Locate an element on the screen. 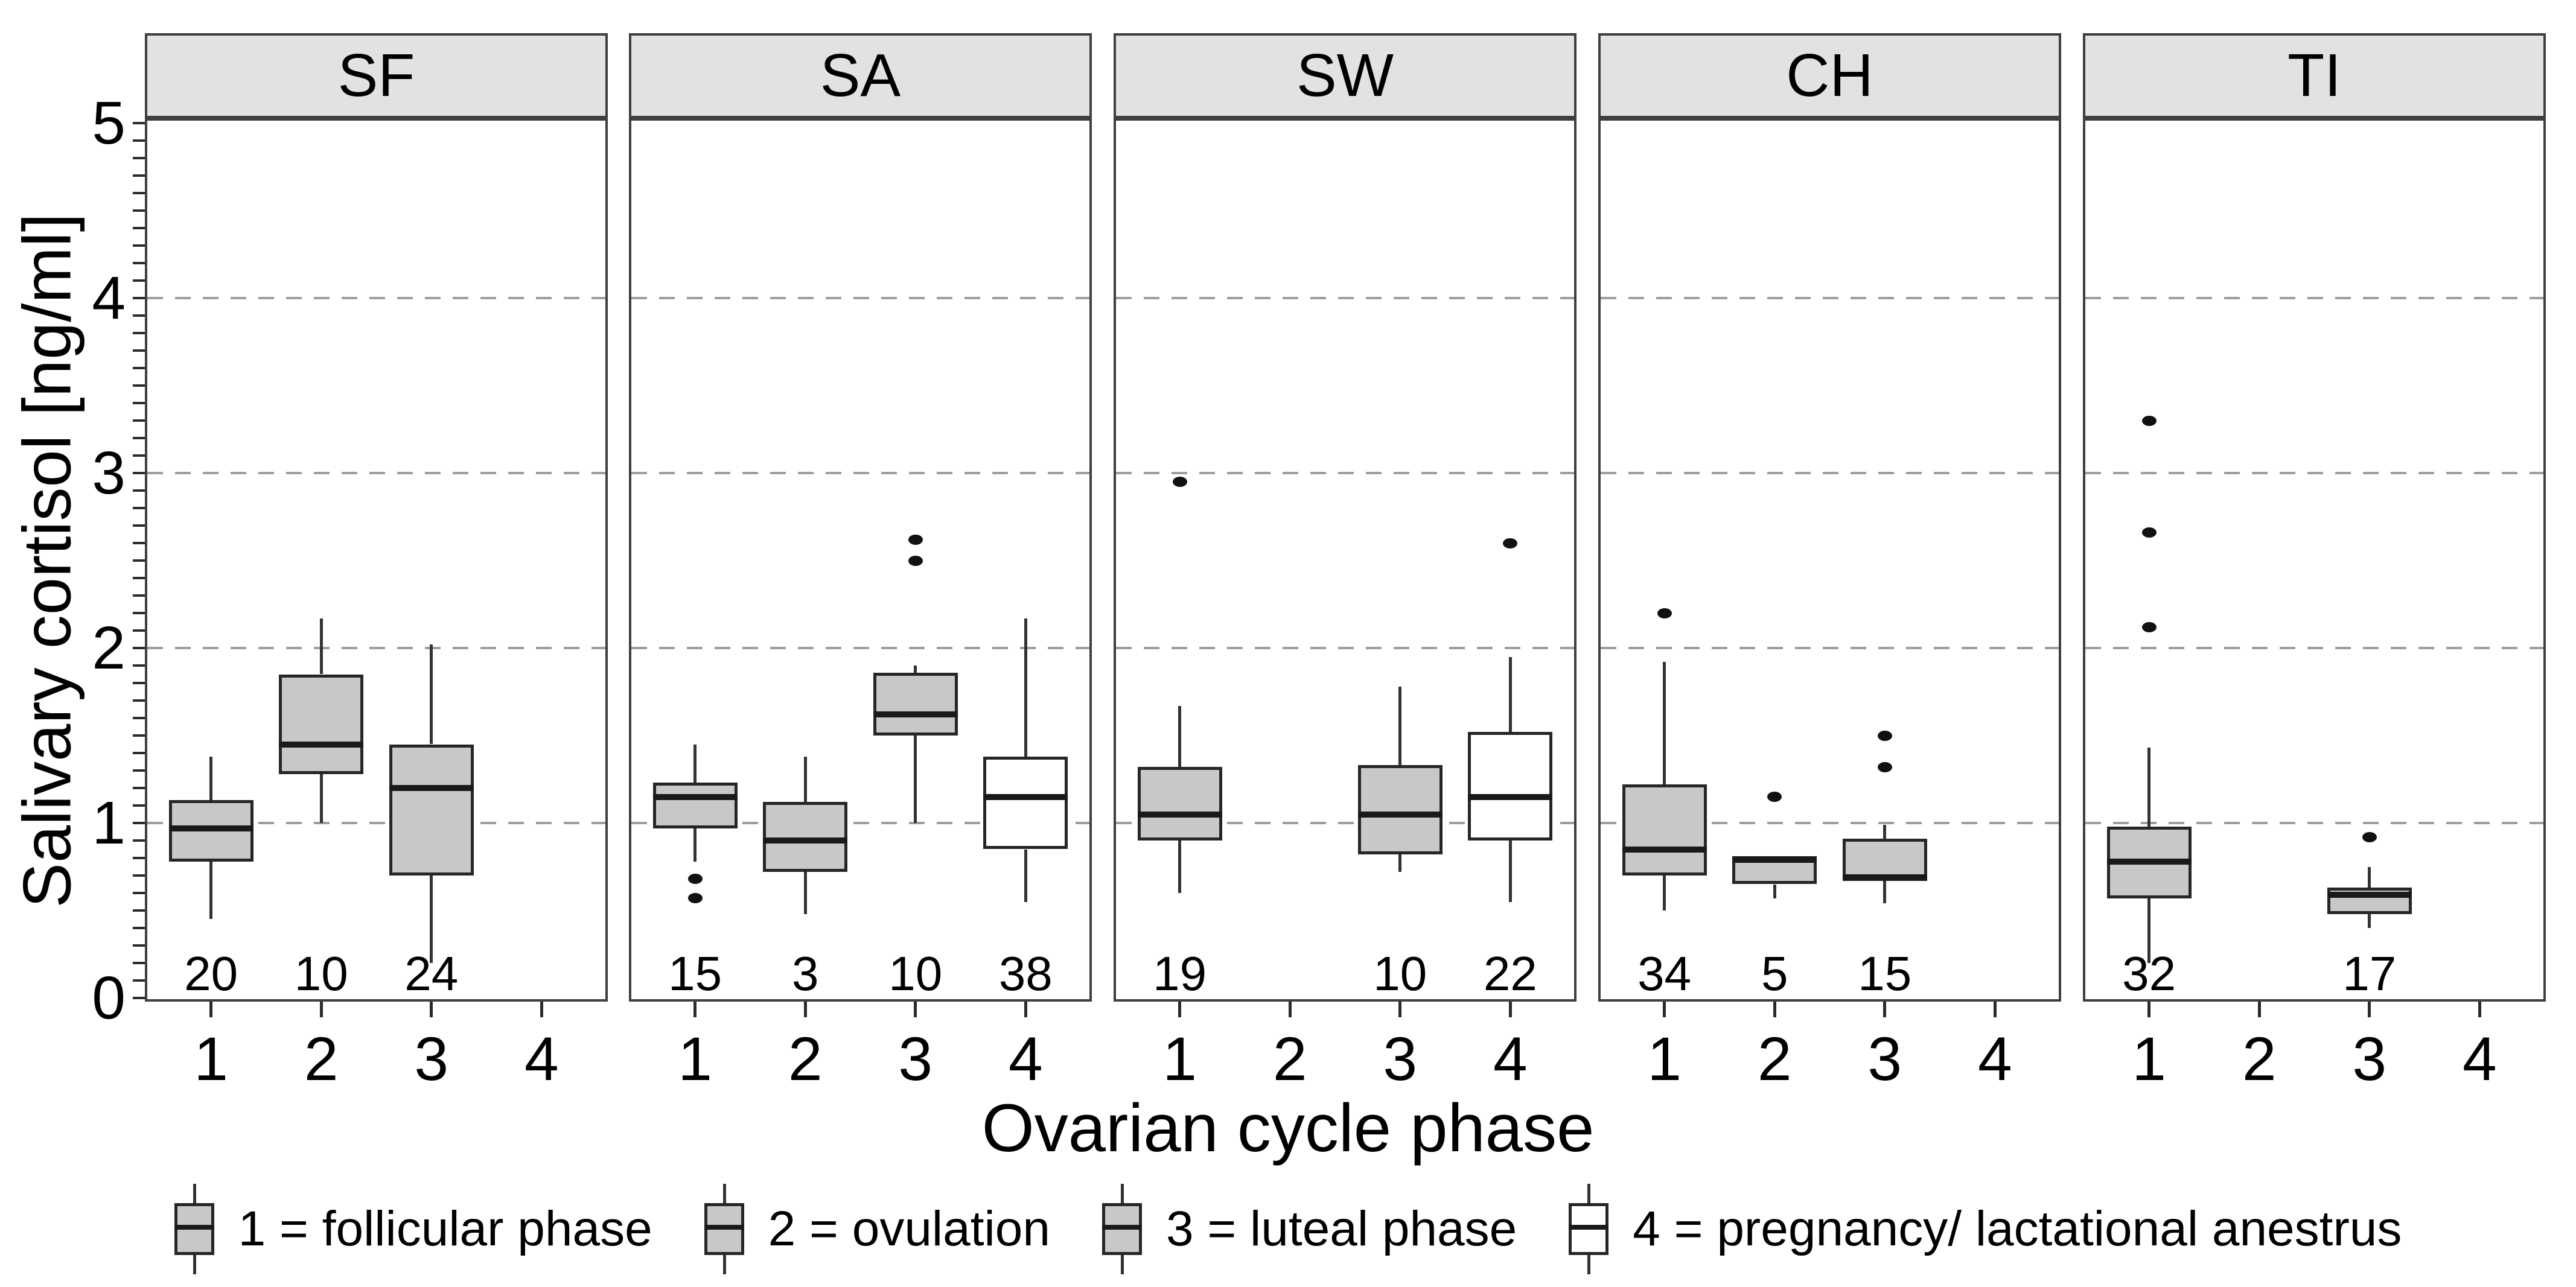 The image size is (2576, 1287). facet-strip-label: SW is located at coordinates (1345, 75).